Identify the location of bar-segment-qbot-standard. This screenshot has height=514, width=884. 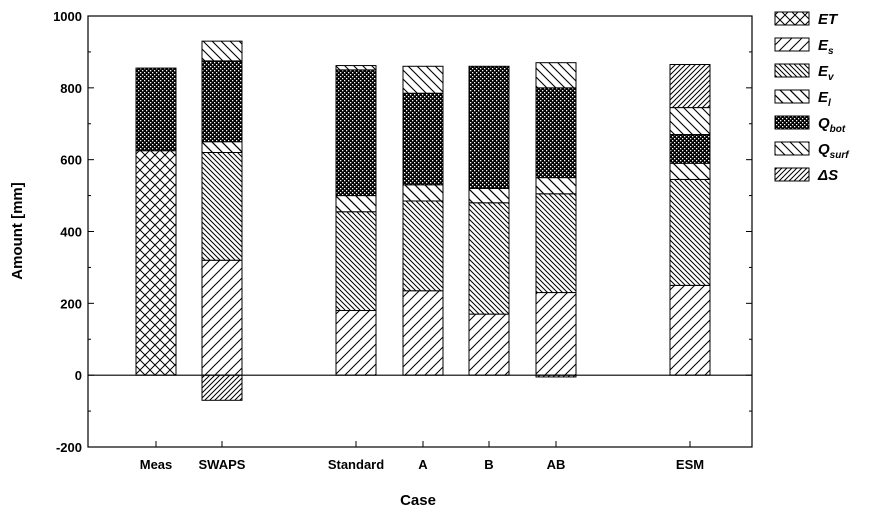
(356, 133).